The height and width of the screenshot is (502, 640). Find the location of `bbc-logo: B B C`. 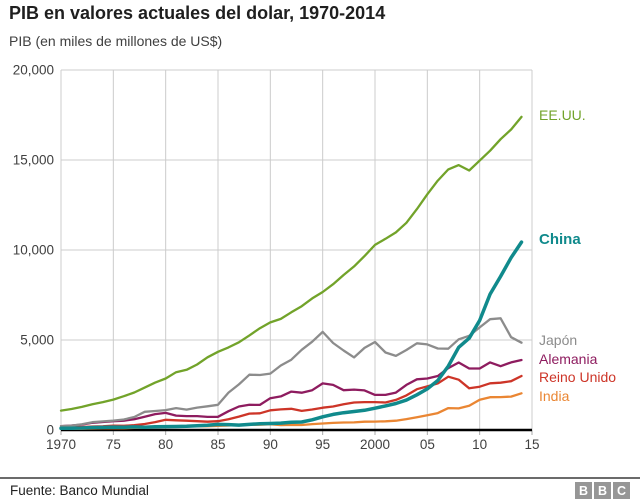

bbc-logo: B B C is located at coordinates (602, 490).